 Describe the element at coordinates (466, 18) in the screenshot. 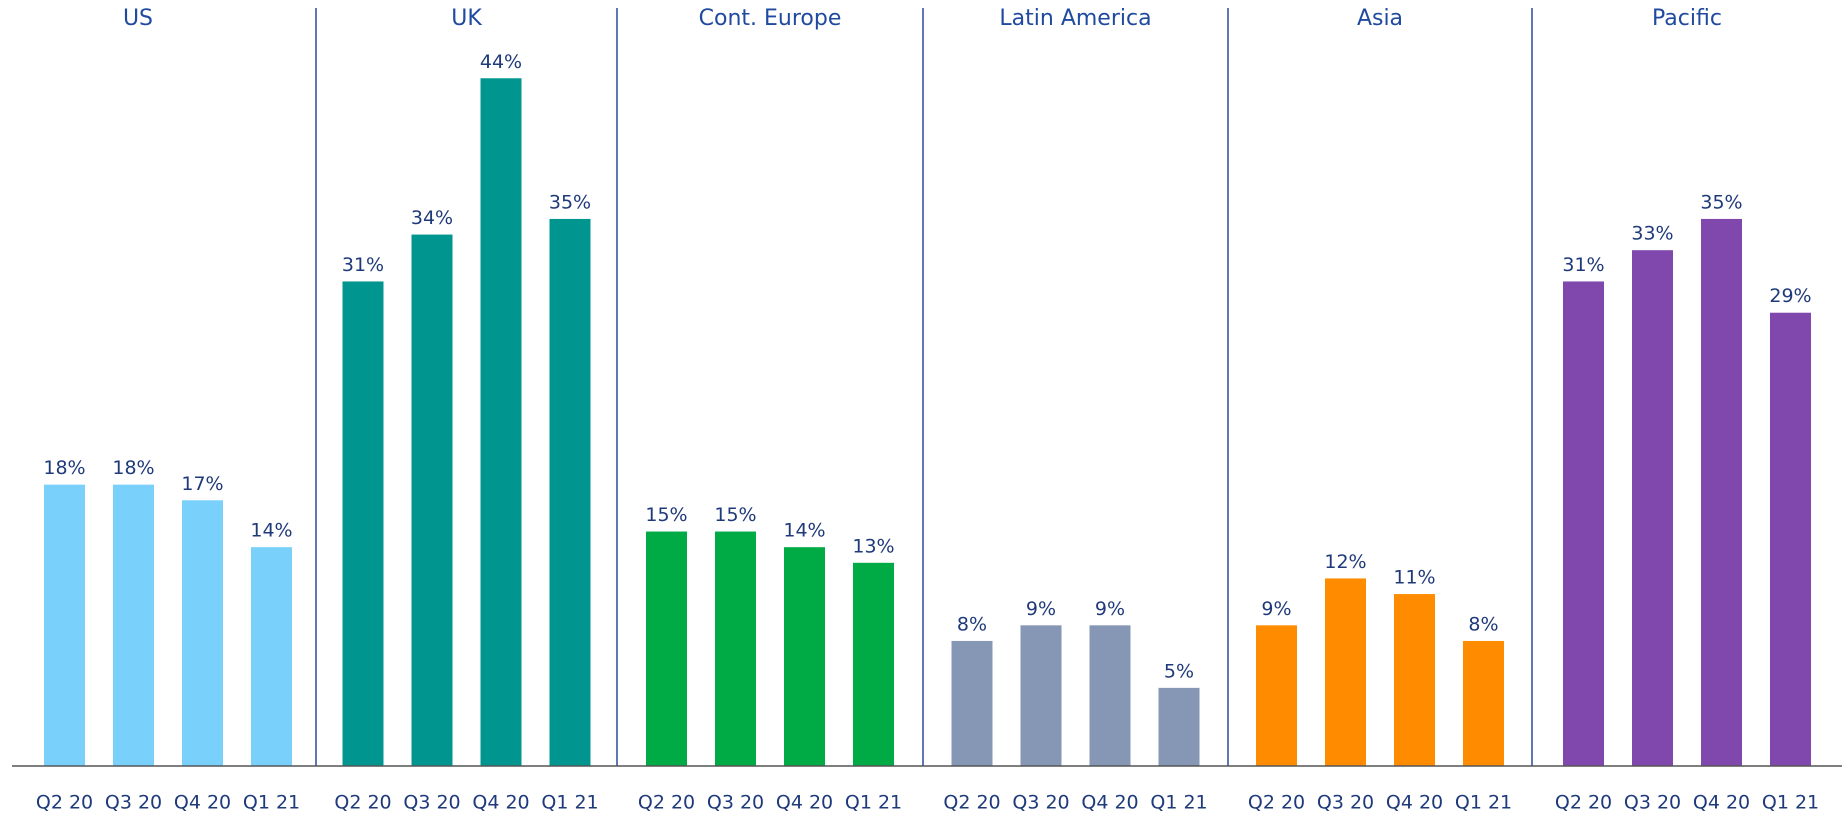

I see `panel-title: UK` at that location.